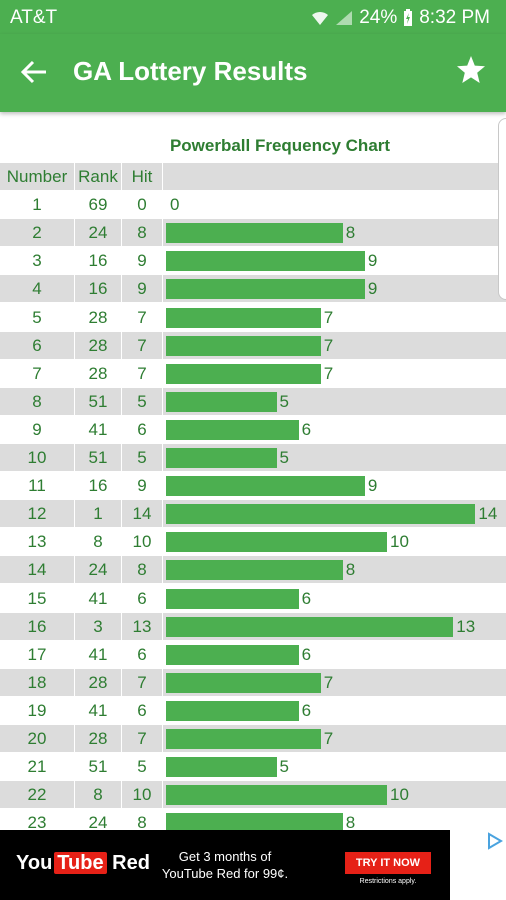 The width and height of the screenshot is (506, 900). What do you see at coordinates (465, 626) in the screenshot?
I see `bar-value-label: 13` at bounding box center [465, 626].